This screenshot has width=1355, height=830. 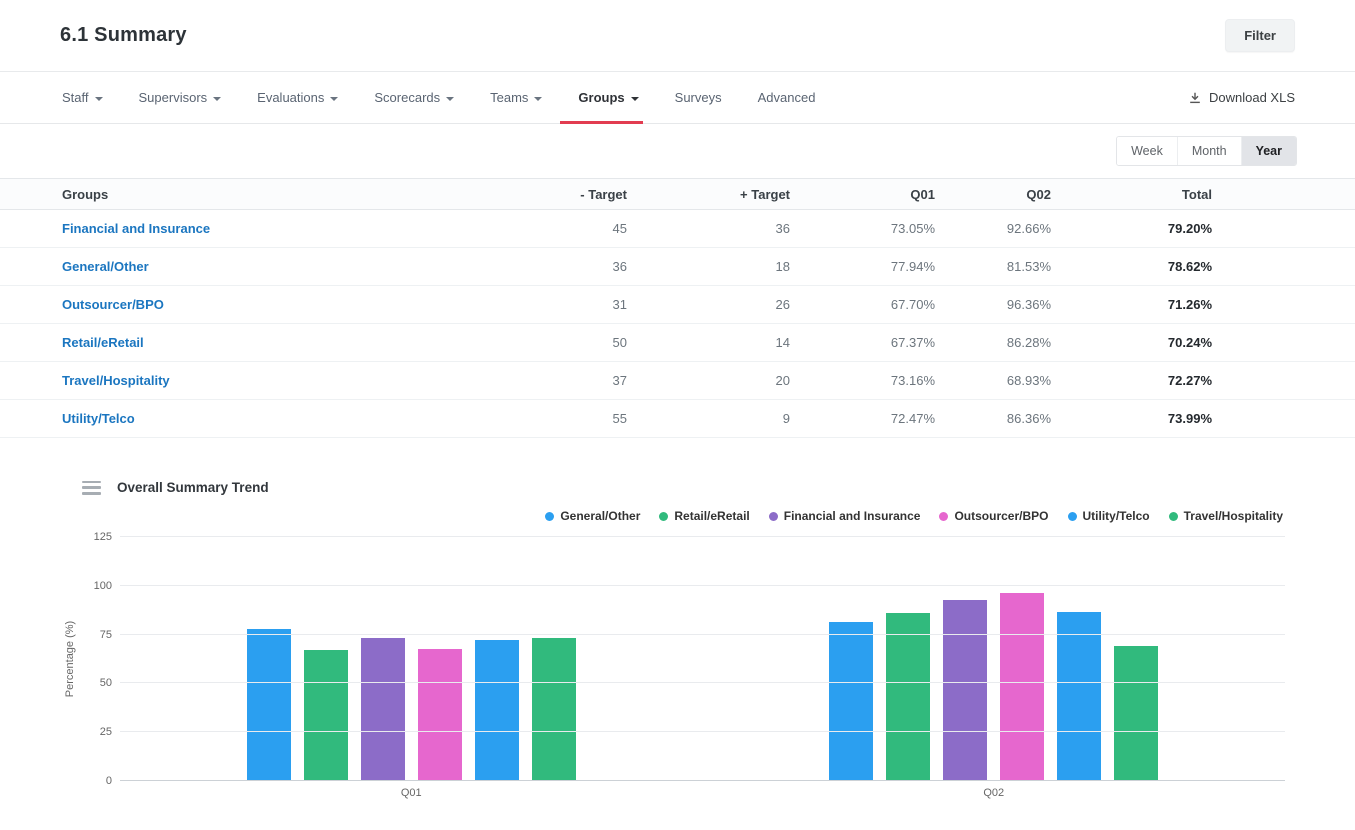 I want to click on nav-item-label: Teams, so click(x=509, y=97).